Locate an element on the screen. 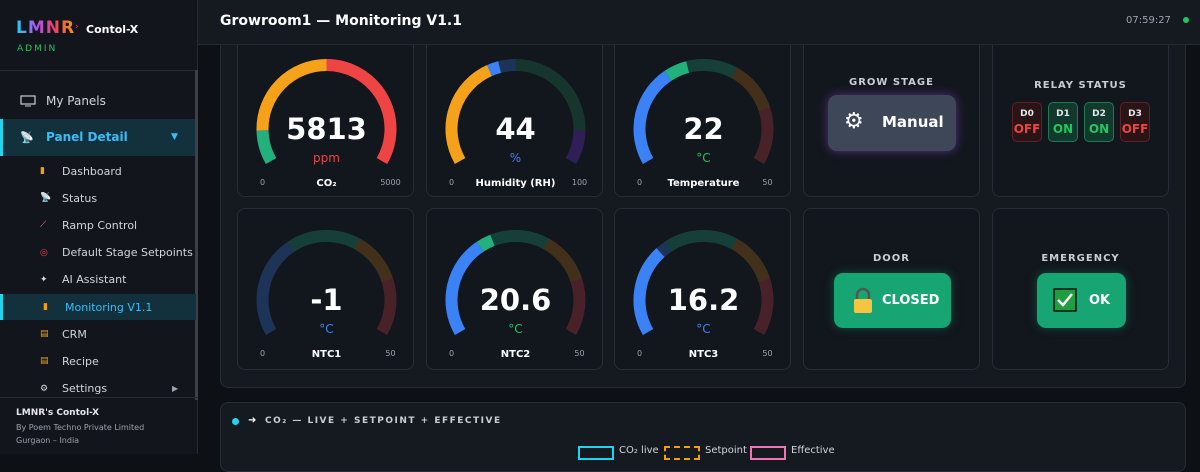  expand-arrow: ▶ is located at coordinates (175, 389).